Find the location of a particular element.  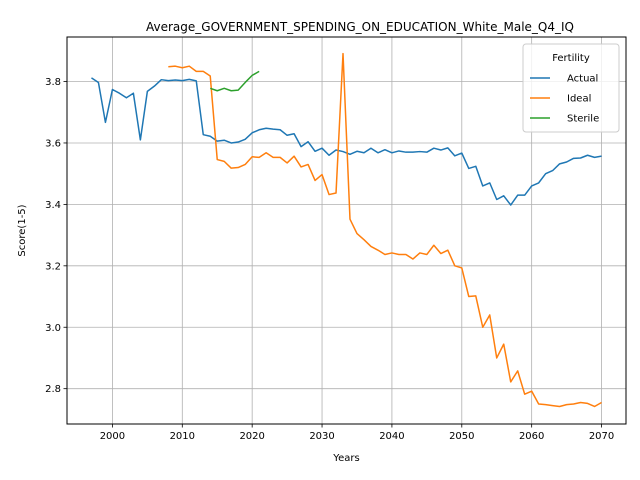

legend-title: Fertility is located at coordinates (571, 58).